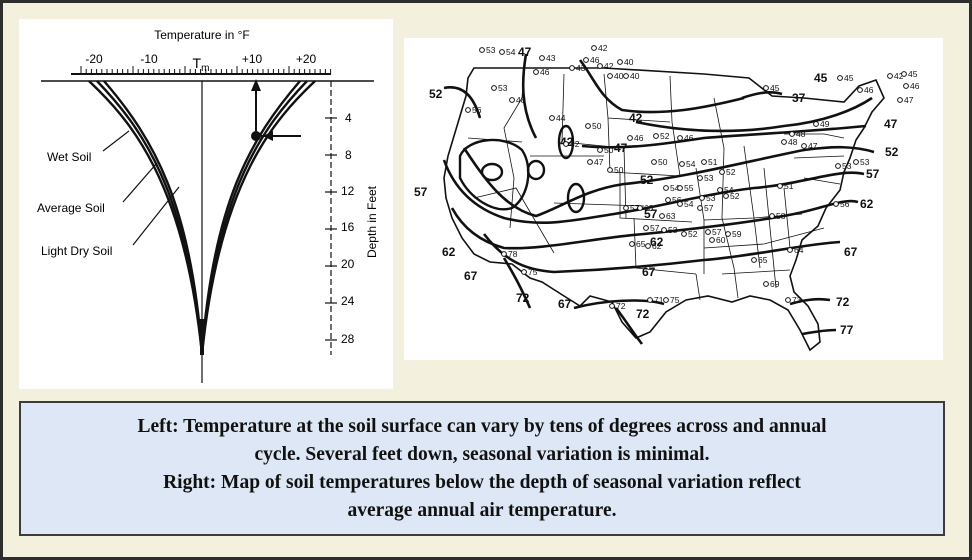 The width and height of the screenshot is (972, 560). Describe the element at coordinates (689, 188) in the screenshot. I see `station-value: 55` at that location.